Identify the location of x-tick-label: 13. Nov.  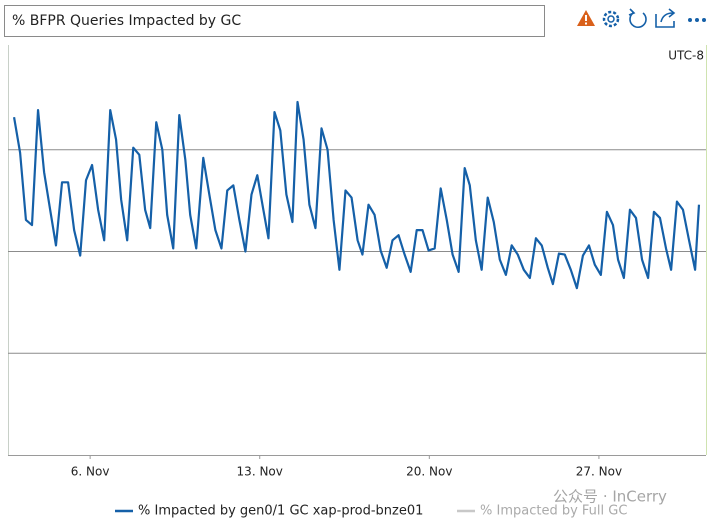
(260, 472).